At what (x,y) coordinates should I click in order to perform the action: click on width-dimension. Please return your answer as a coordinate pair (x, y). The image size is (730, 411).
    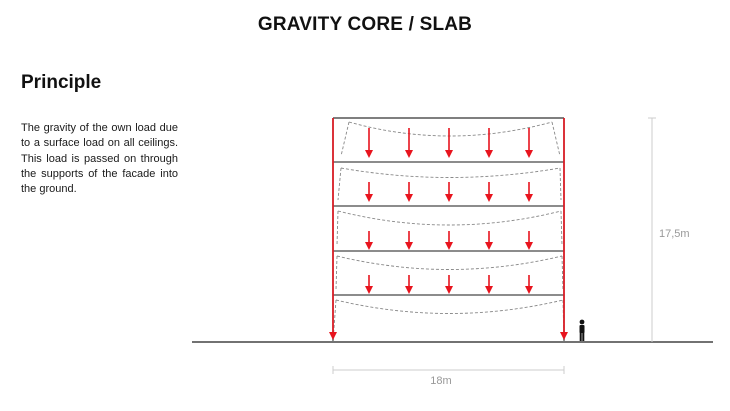
    Looking at the image, I should click on (448, 370).